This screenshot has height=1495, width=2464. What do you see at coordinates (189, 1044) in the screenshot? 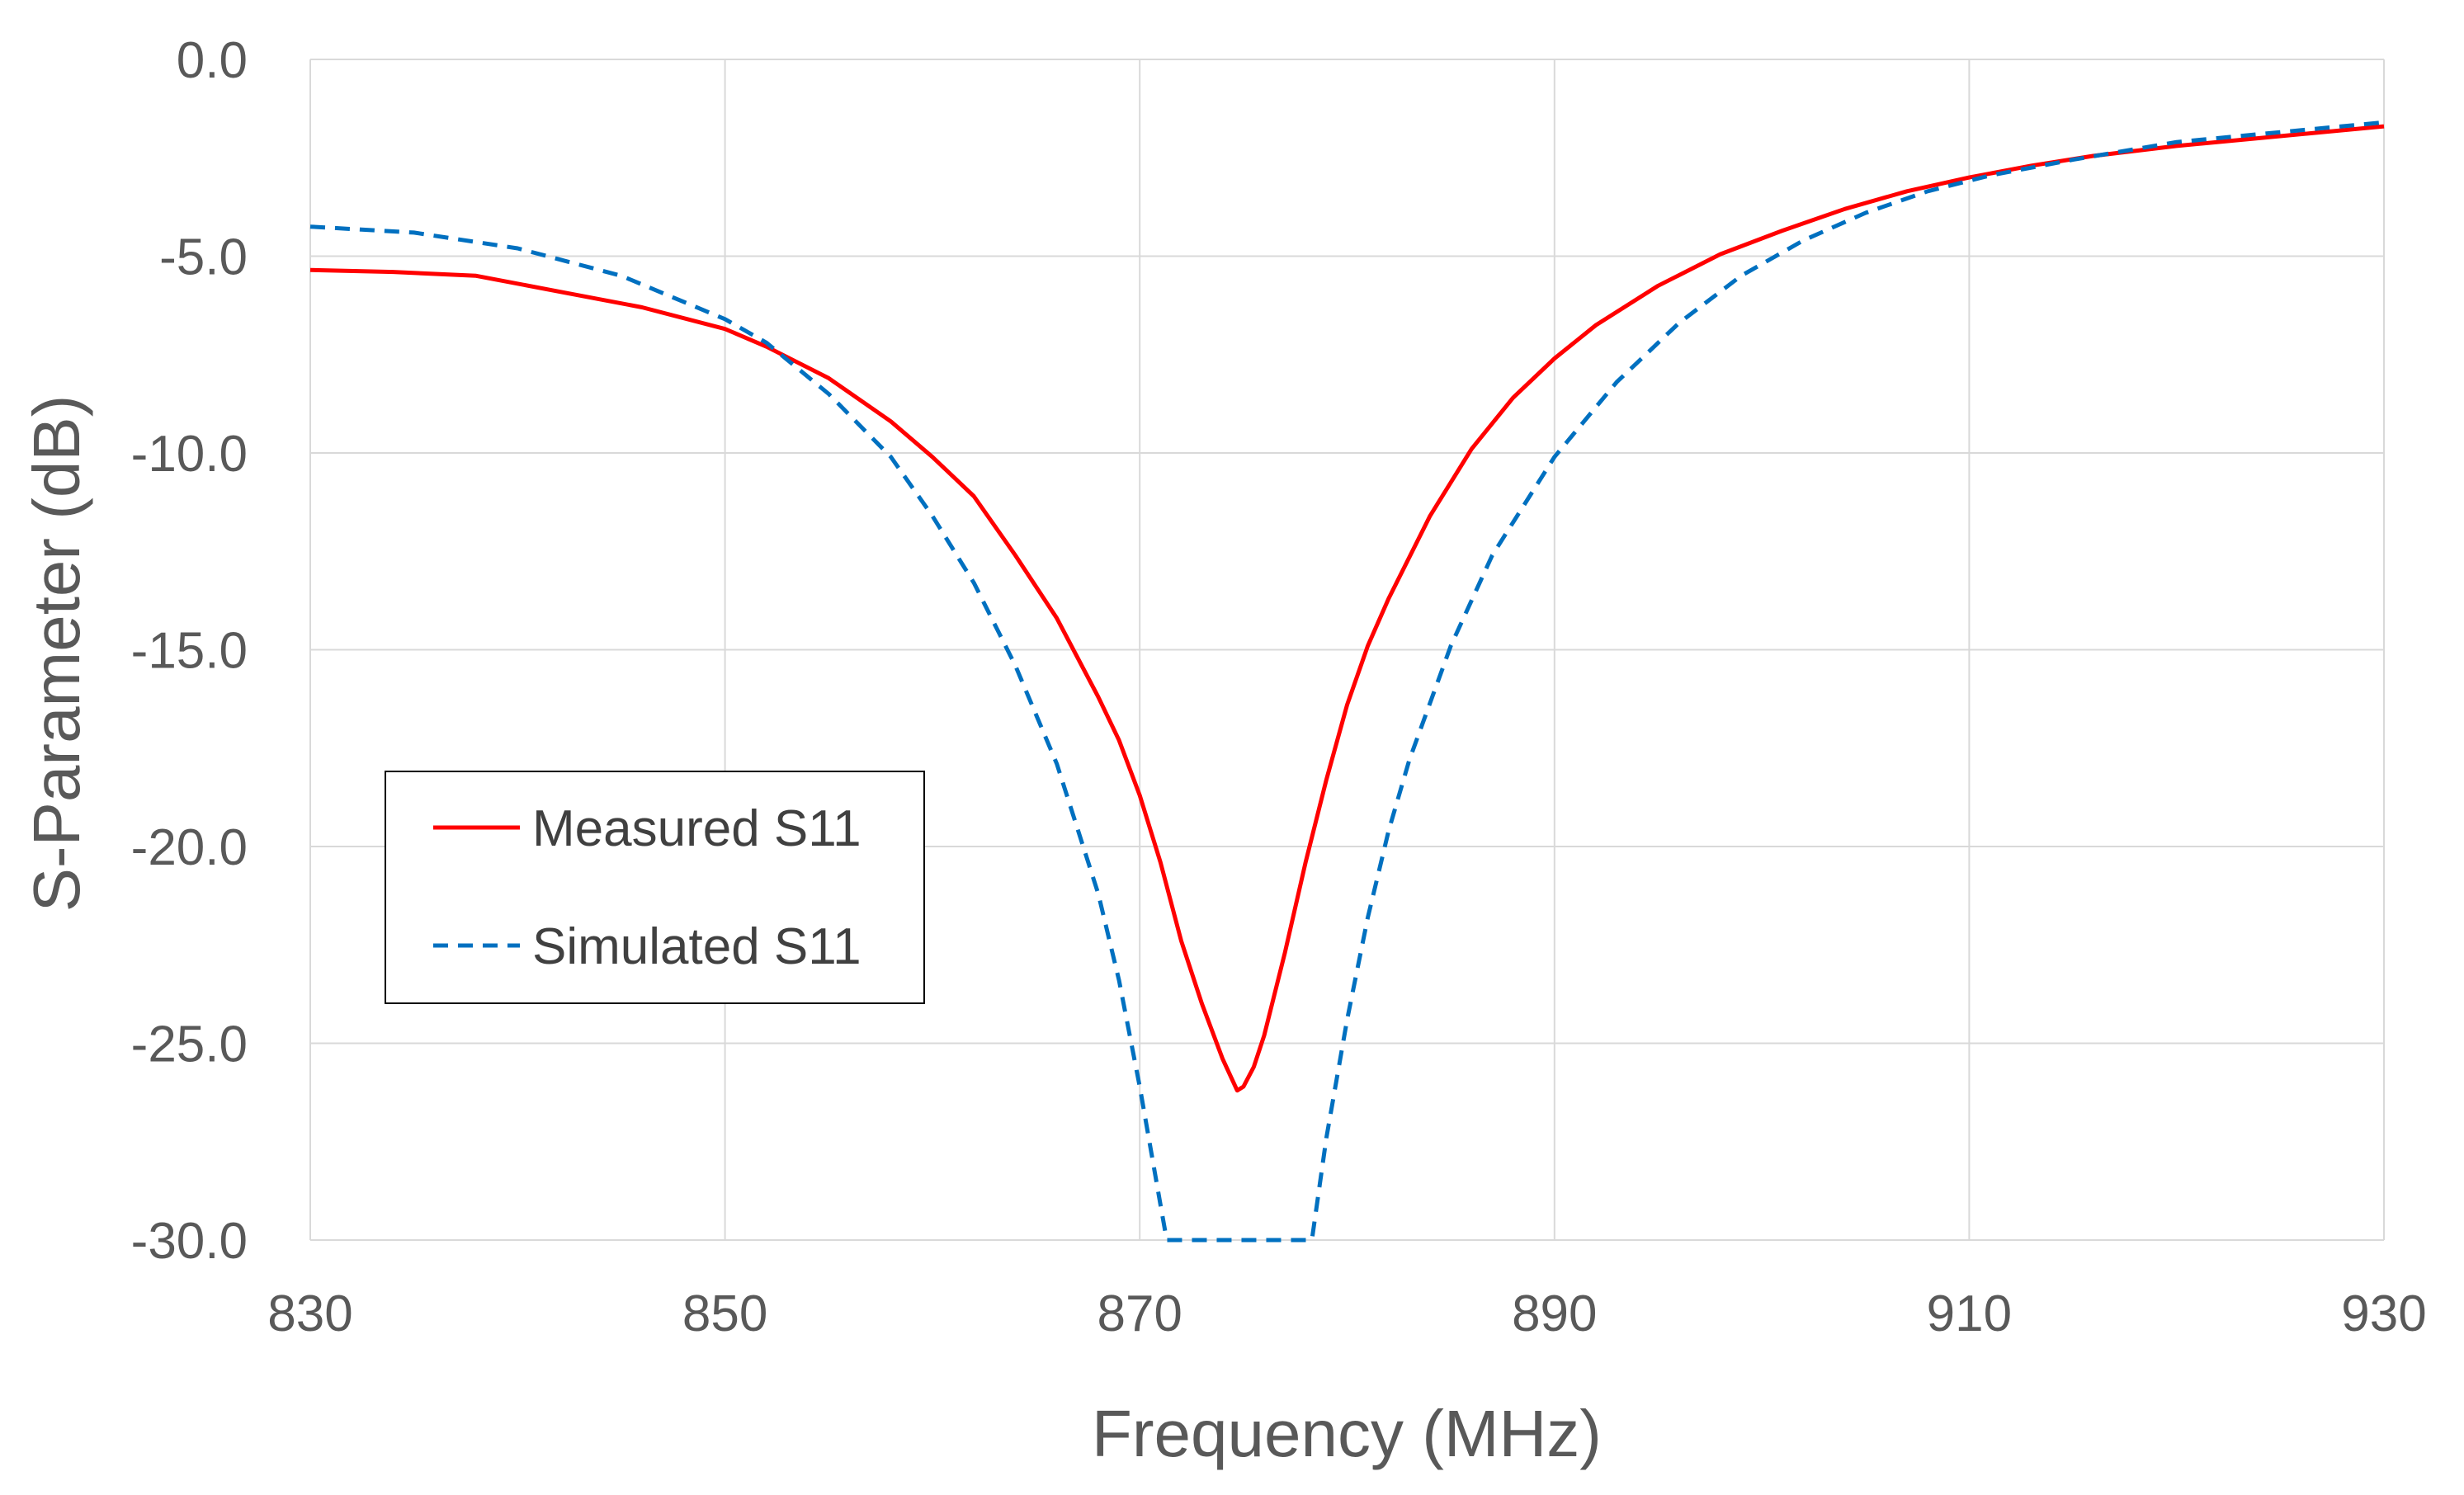
I see `y-tick-label: -25.0` at bounding box center [189, 1044].